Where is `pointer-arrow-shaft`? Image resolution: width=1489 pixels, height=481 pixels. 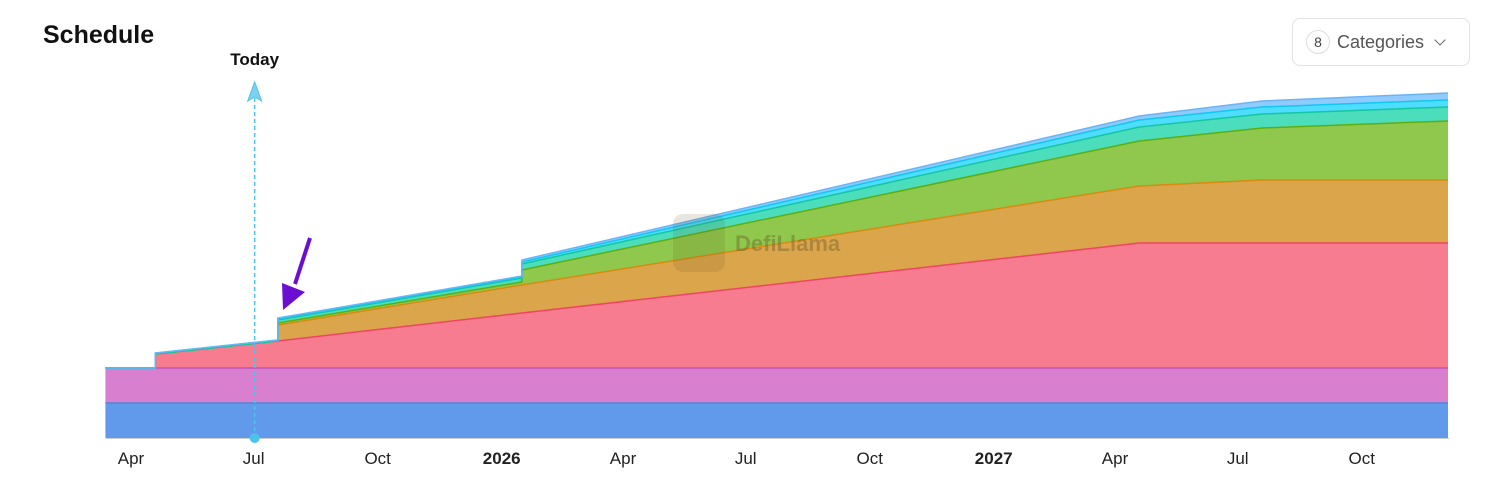 pointer-arrow-shaft is located at coordinates (302, 261).